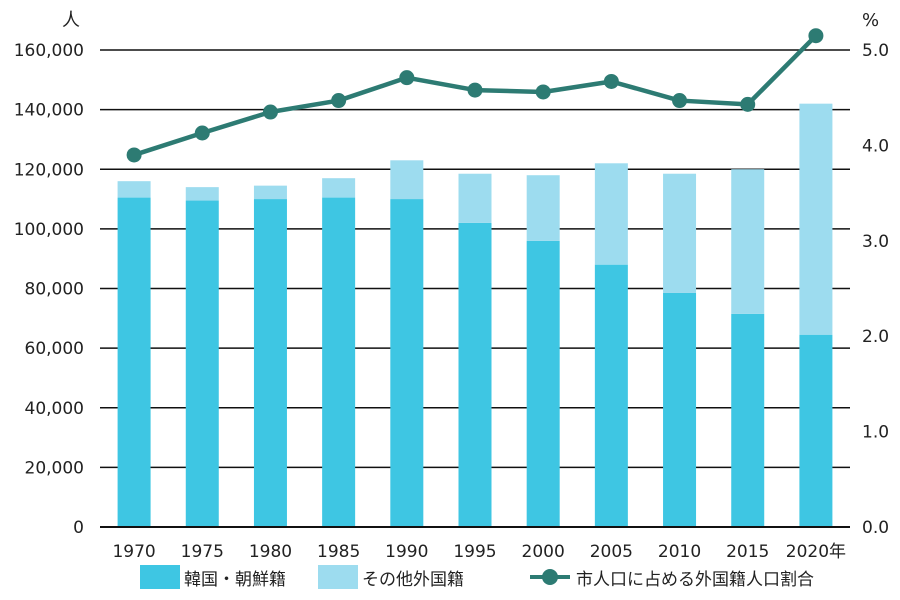  I want to click on legend-item-other: その他外国籍, so click(391, 577).